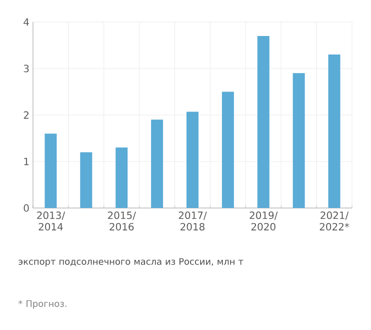  Describe the element at coordinates (131, 262) in the screenshot. I see `text: экспорт подсолнечного масла из России, млн т` at that location.